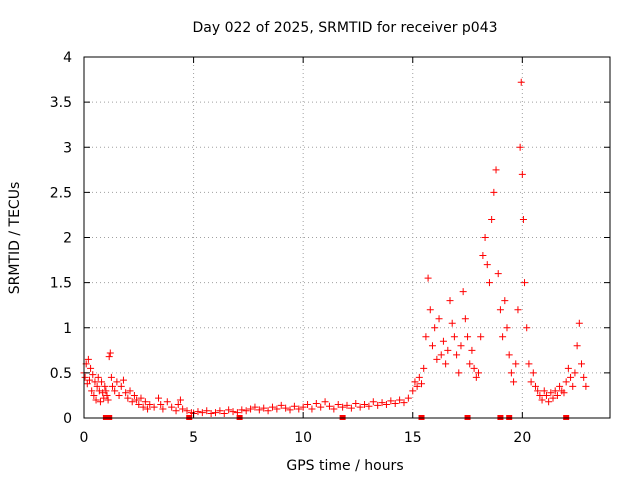  I want to click on x-tick-label: 0, so click(84, 438).